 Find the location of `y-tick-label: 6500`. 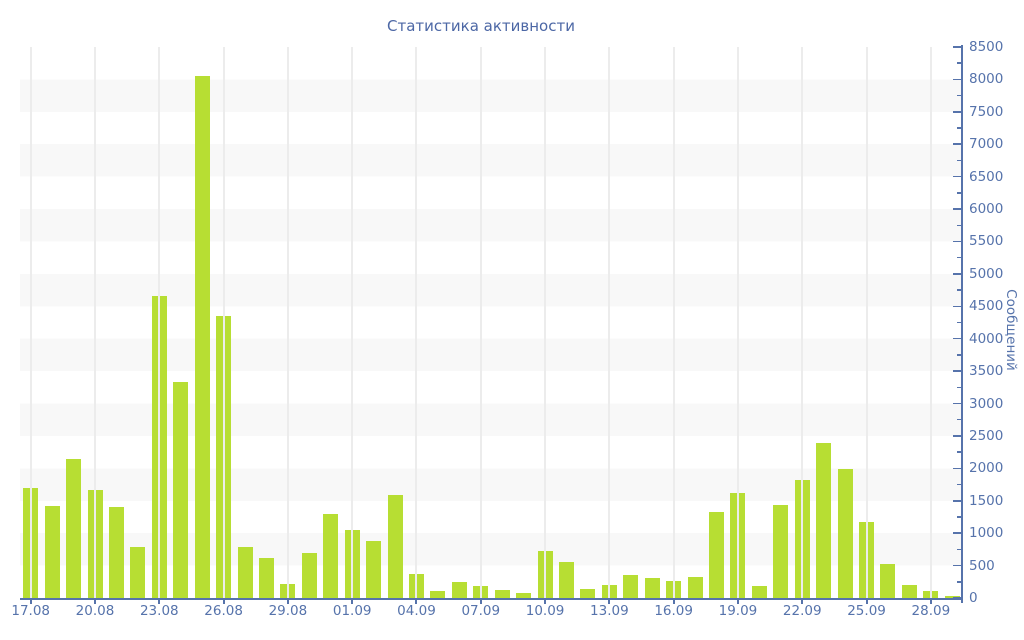

y-tick-label: 6500 is located at coordinates (986, 176).